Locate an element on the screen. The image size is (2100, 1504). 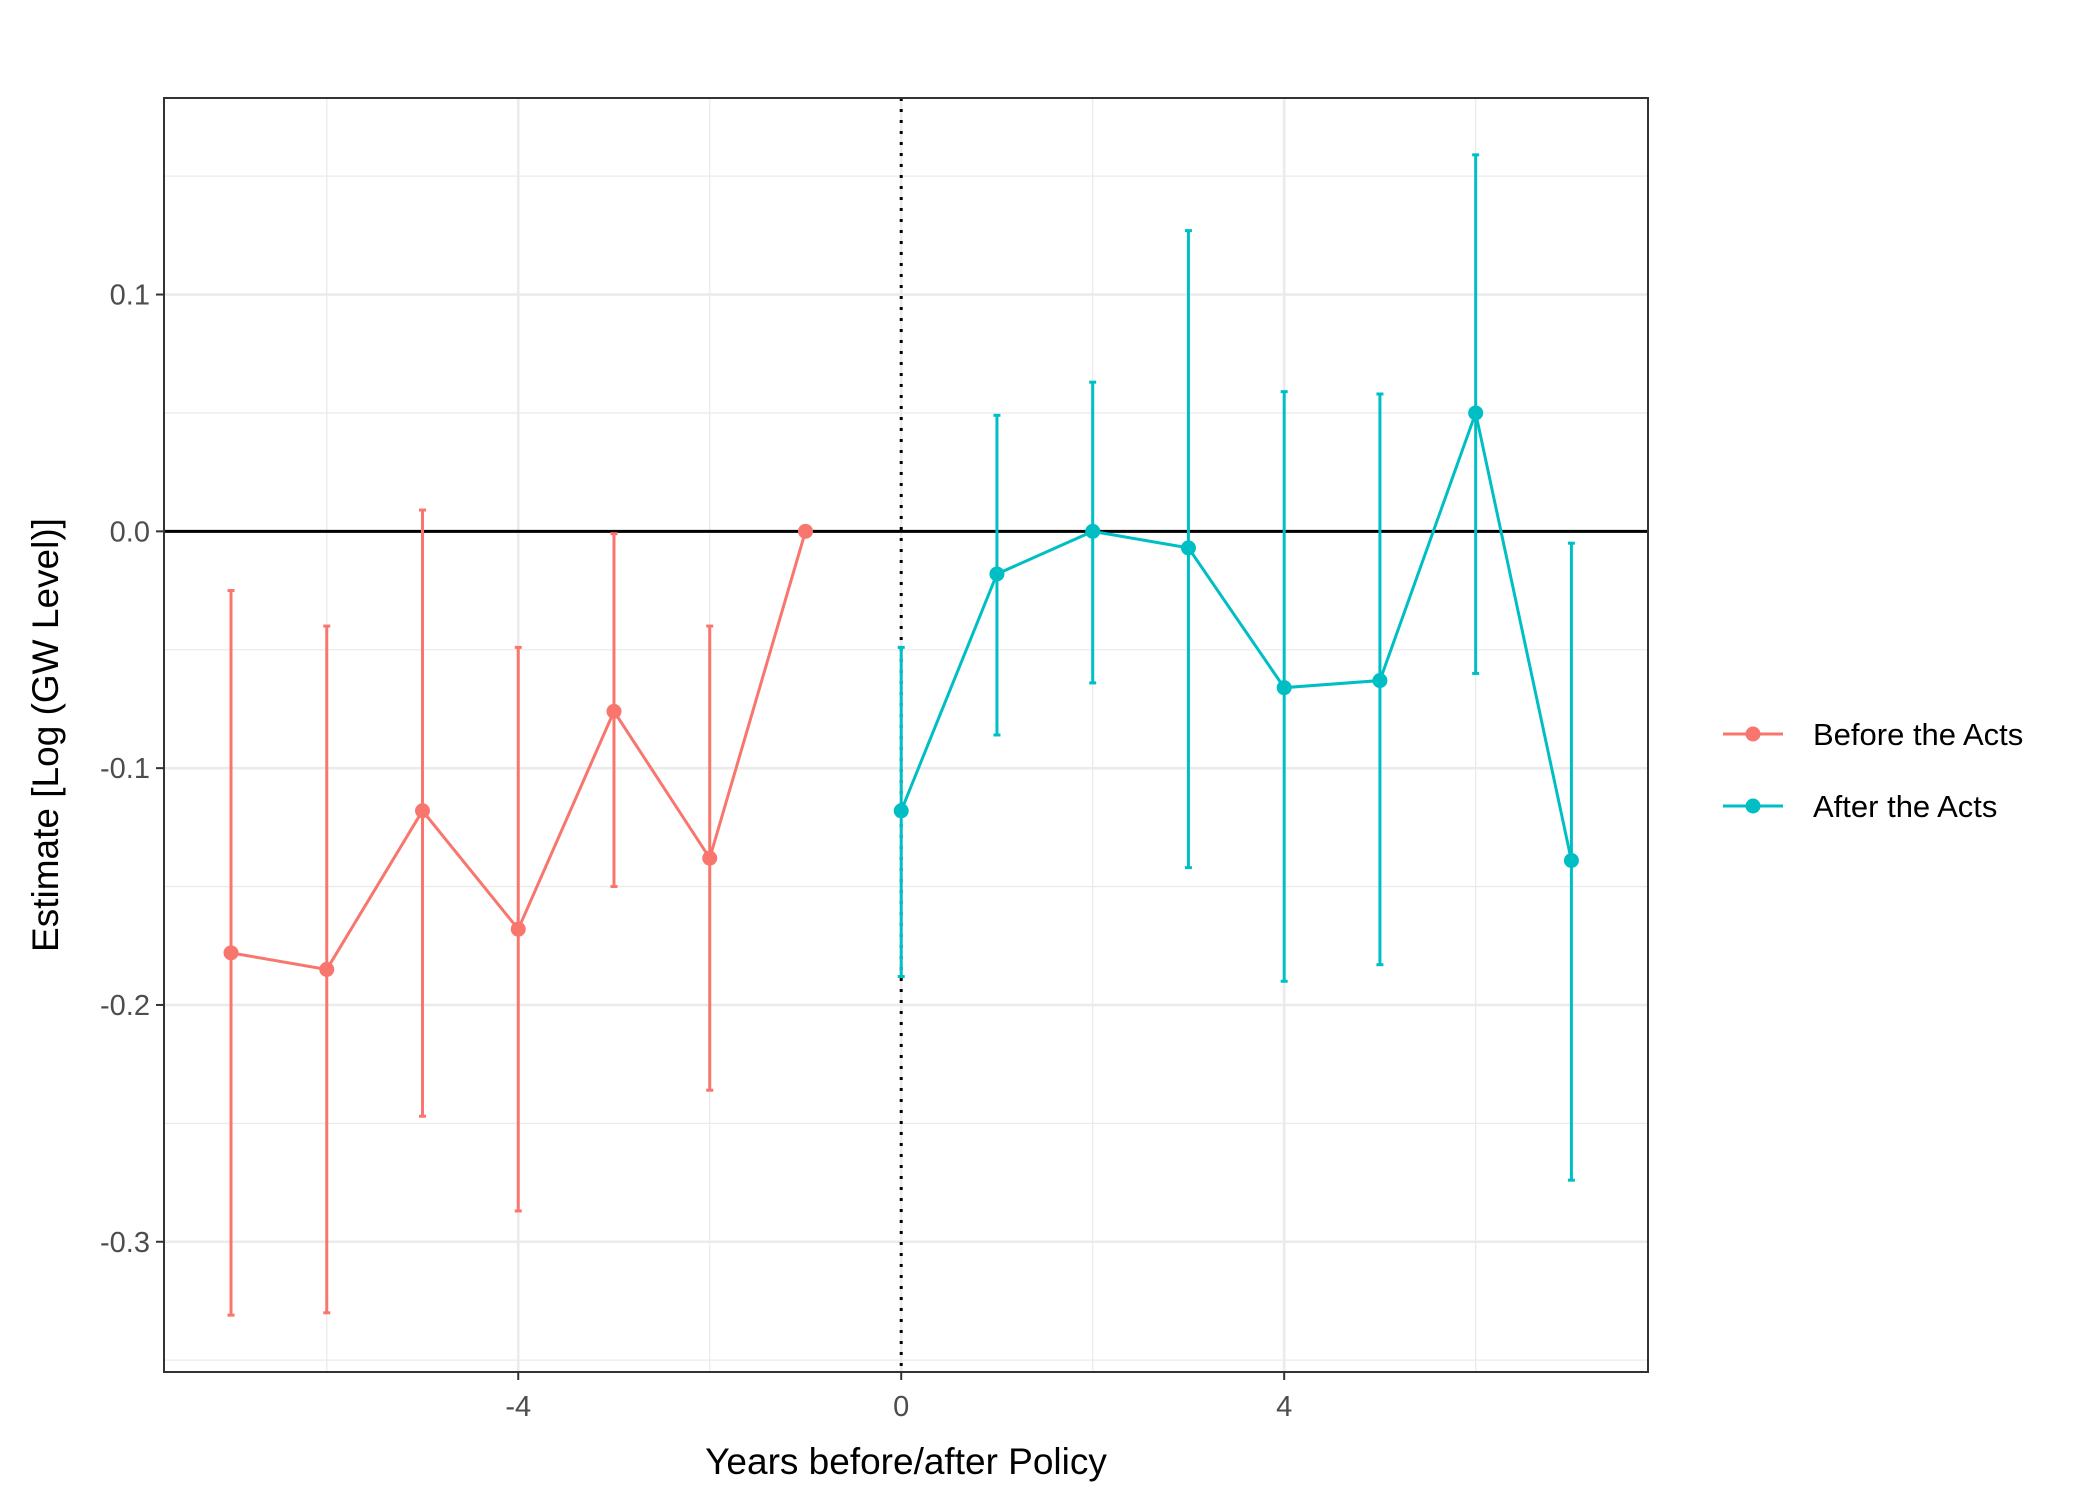
x-tick-label: -4 is located at coordinates (518, 1407).